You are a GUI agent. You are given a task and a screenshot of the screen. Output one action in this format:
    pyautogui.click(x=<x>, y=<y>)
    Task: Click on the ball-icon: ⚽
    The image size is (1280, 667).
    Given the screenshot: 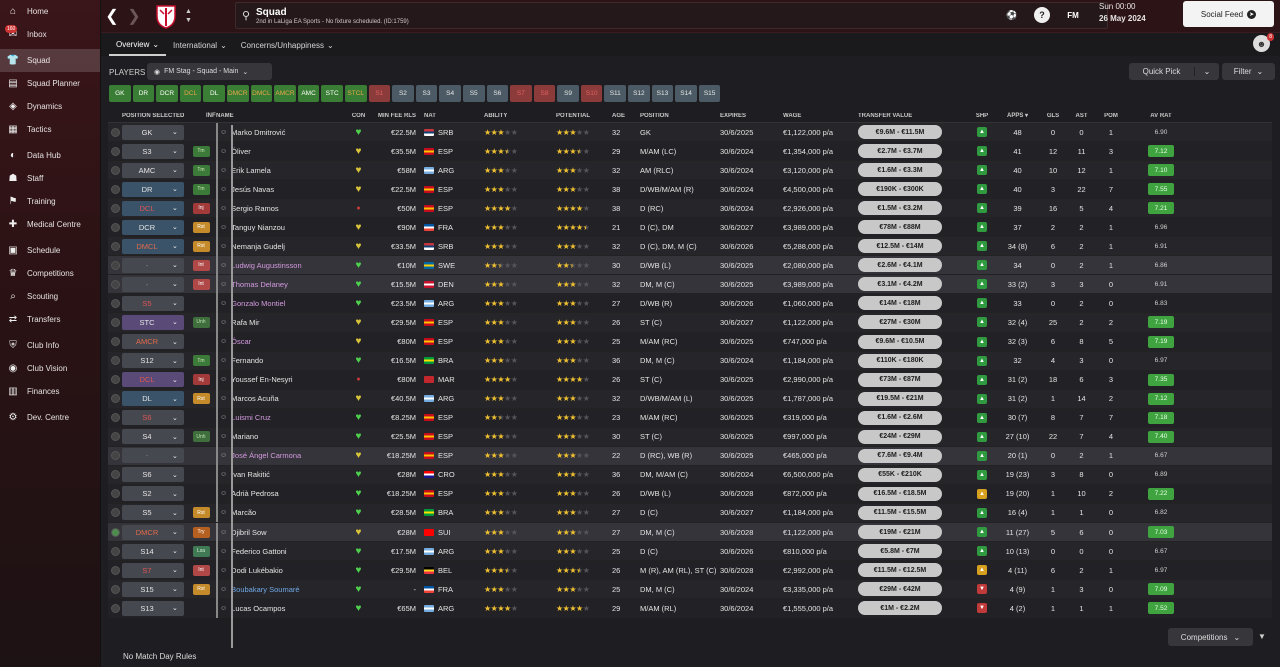 What is the action you would take?
    pyautogui.click(x=1012, y=14)
    